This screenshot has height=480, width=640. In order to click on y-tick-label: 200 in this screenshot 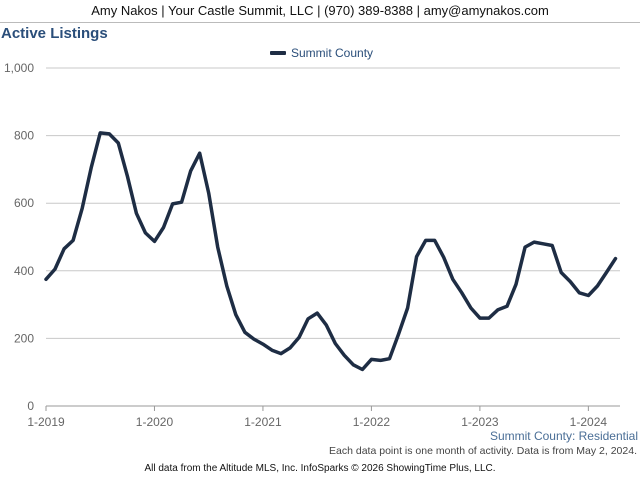, I will do `click(24, 338)`.